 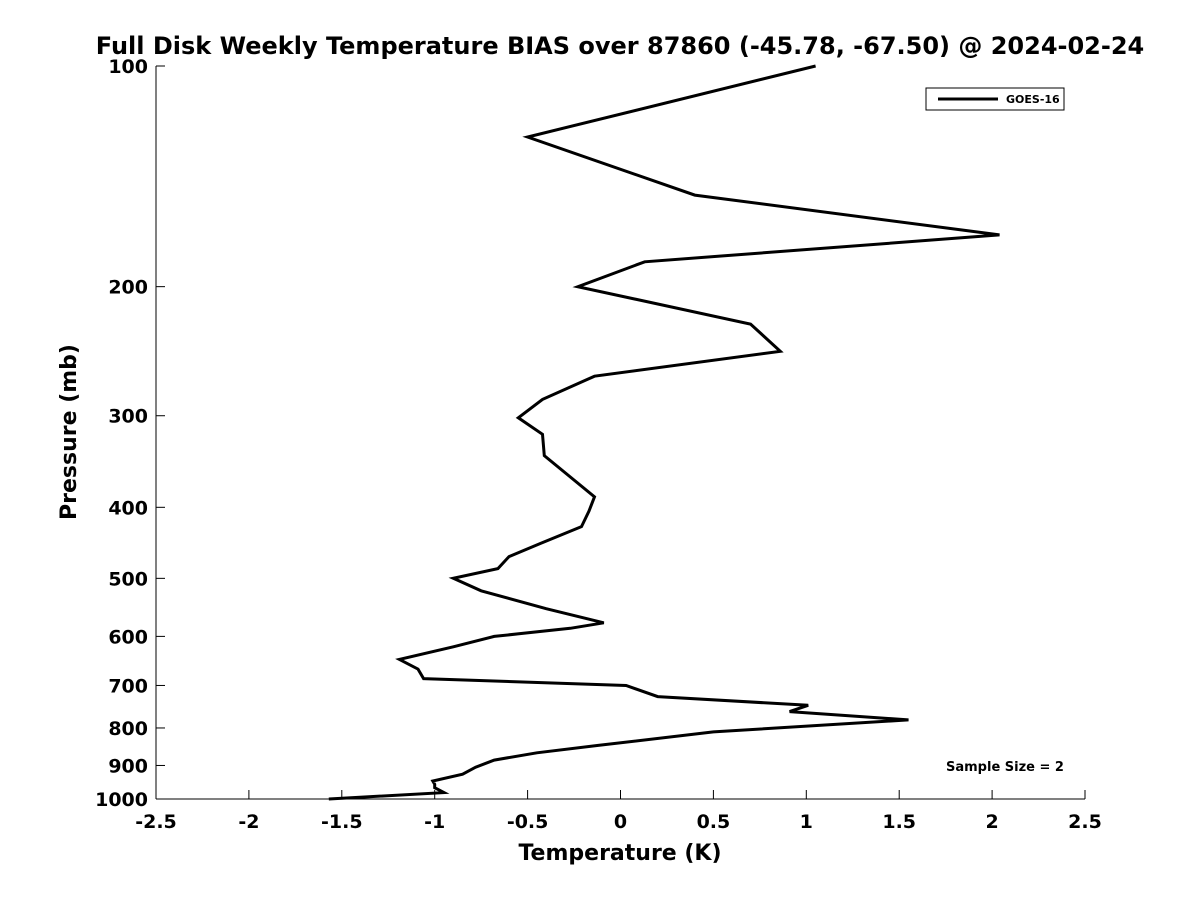 What do you see at coordinates (128, 686) in the screenshot?
I see `y-tick-label: 700` at bounding box center [128, 686].